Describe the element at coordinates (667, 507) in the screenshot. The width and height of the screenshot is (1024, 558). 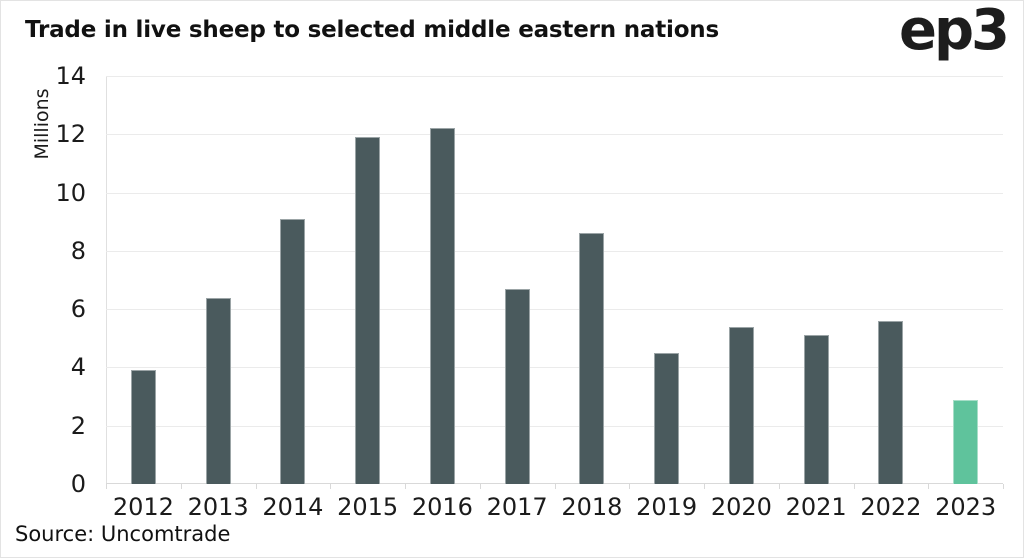
I see `x-tick-label-2019: 2019` at that location.